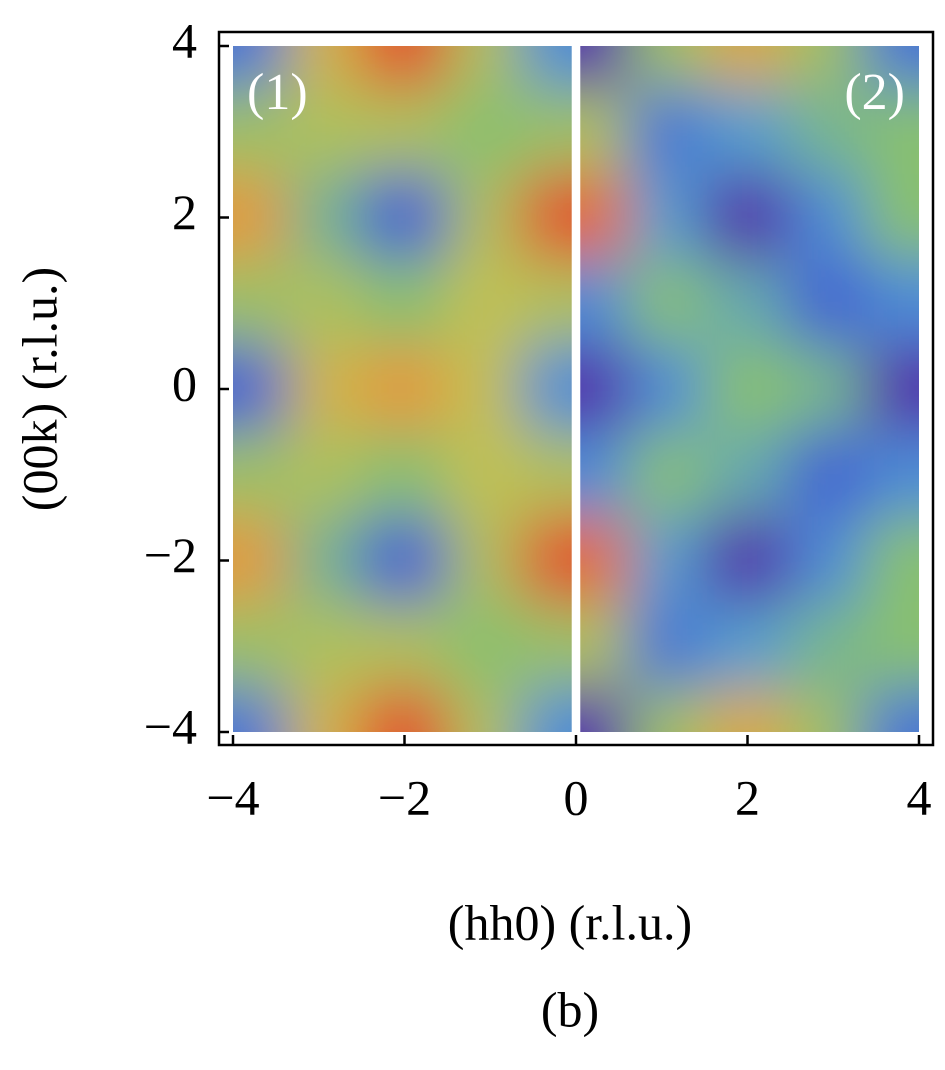  Describe the element at coordinates (874, 92) in the screenshot. I see `panel-label: (2)` at that location.